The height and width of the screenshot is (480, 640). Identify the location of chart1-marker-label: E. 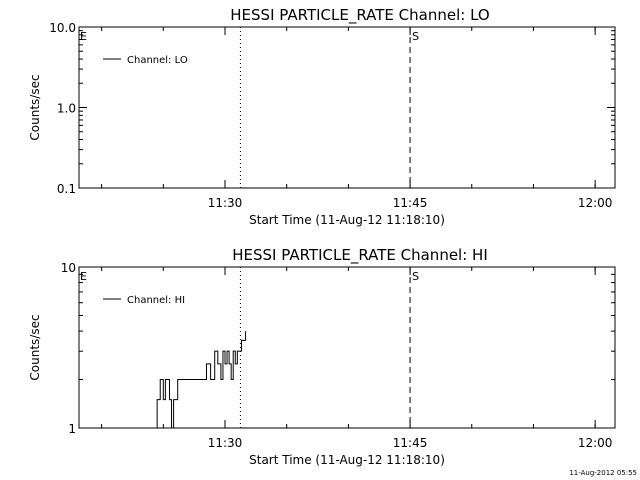
(83, 36).